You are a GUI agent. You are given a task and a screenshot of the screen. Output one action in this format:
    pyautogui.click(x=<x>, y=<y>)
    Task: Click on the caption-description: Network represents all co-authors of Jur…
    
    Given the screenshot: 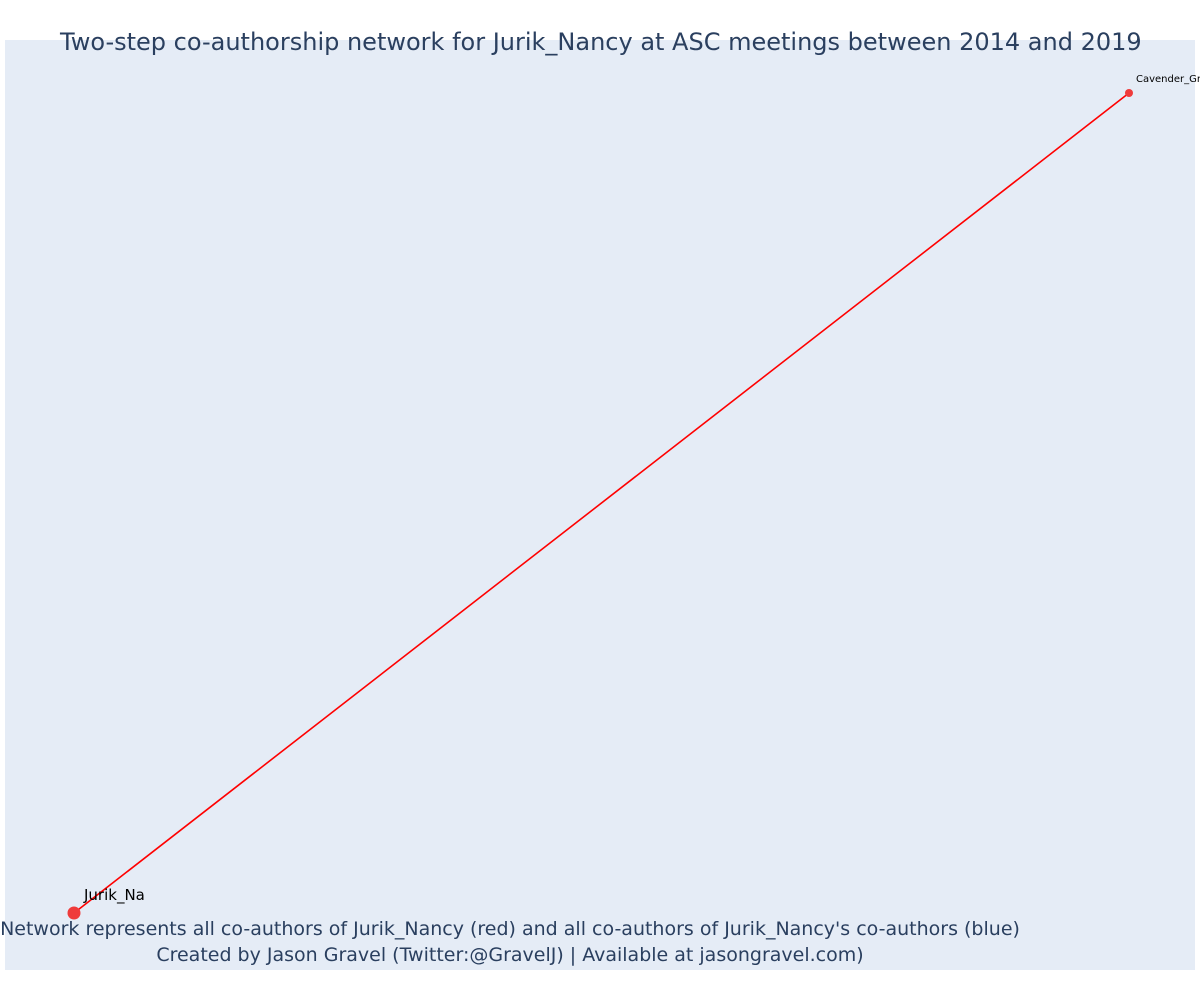 What is the action you would take?
    pyautogui.click(x=510, y=929)
    